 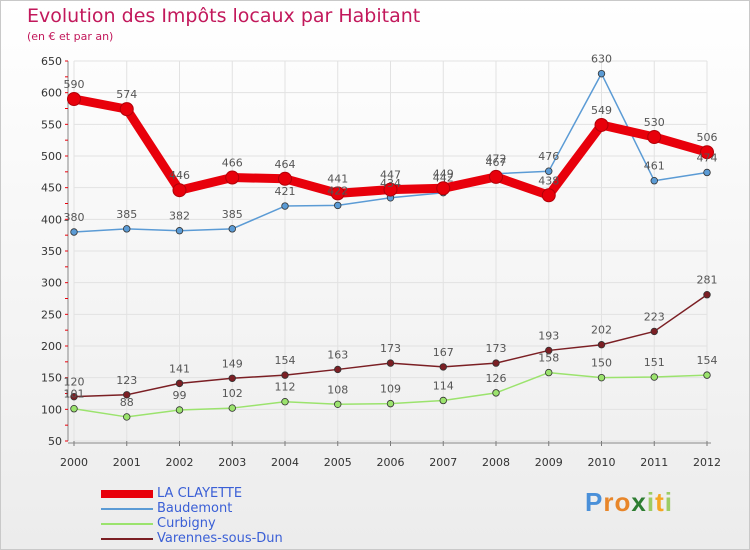 What do you see at coordinates (232, 462) in the screenshot?
I see `x-tick-label: 2003` at bounding box center [232, 462].